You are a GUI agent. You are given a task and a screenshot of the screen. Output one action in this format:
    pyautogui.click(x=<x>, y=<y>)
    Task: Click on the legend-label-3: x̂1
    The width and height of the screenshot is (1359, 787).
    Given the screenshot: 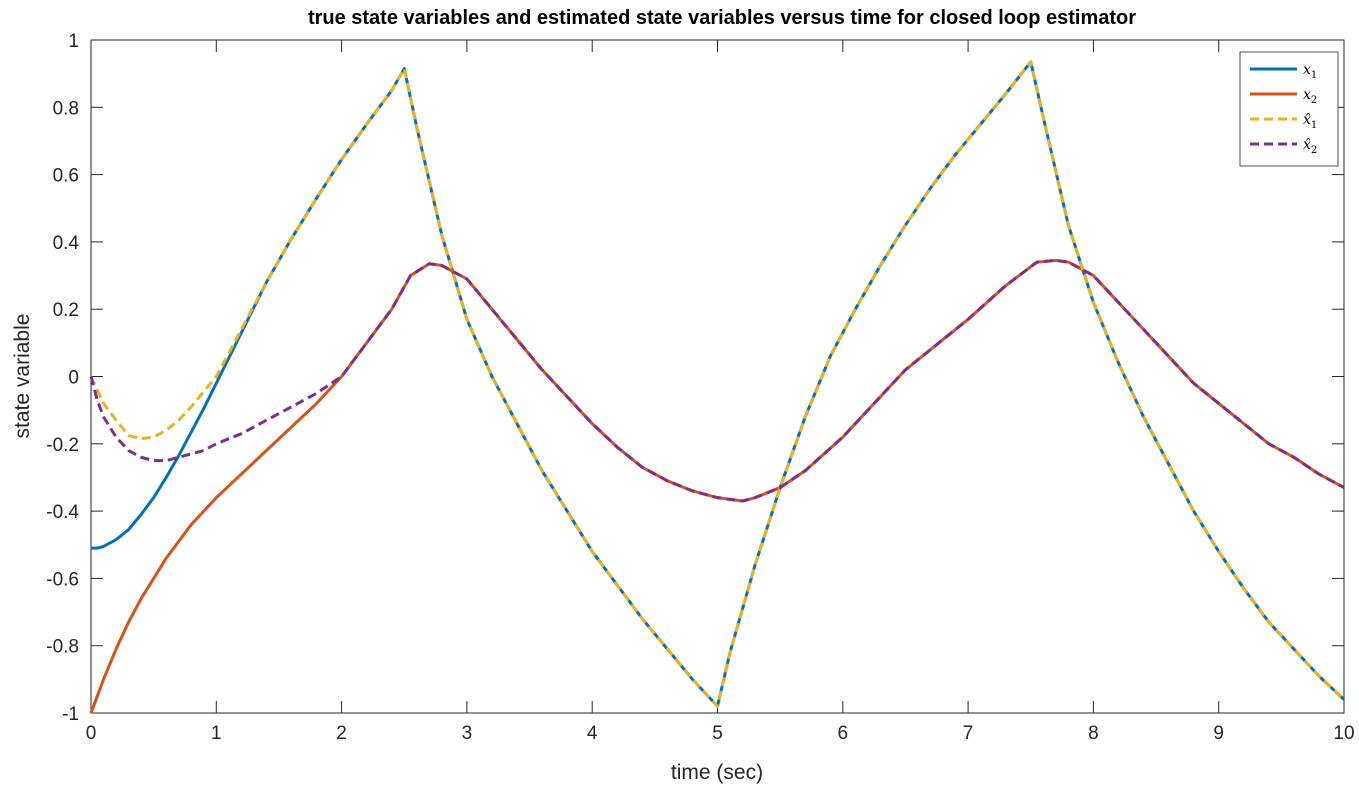 What is the action you would take?
    pyautogui.click(x=1310, y=121)
    